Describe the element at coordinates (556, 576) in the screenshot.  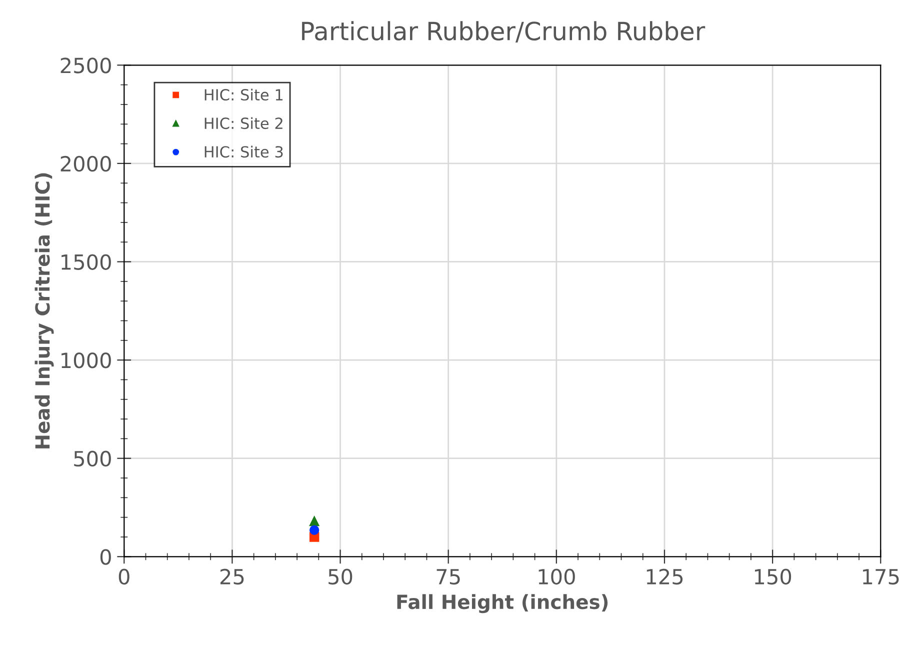
I see `x-tick-label: 100` at that location.